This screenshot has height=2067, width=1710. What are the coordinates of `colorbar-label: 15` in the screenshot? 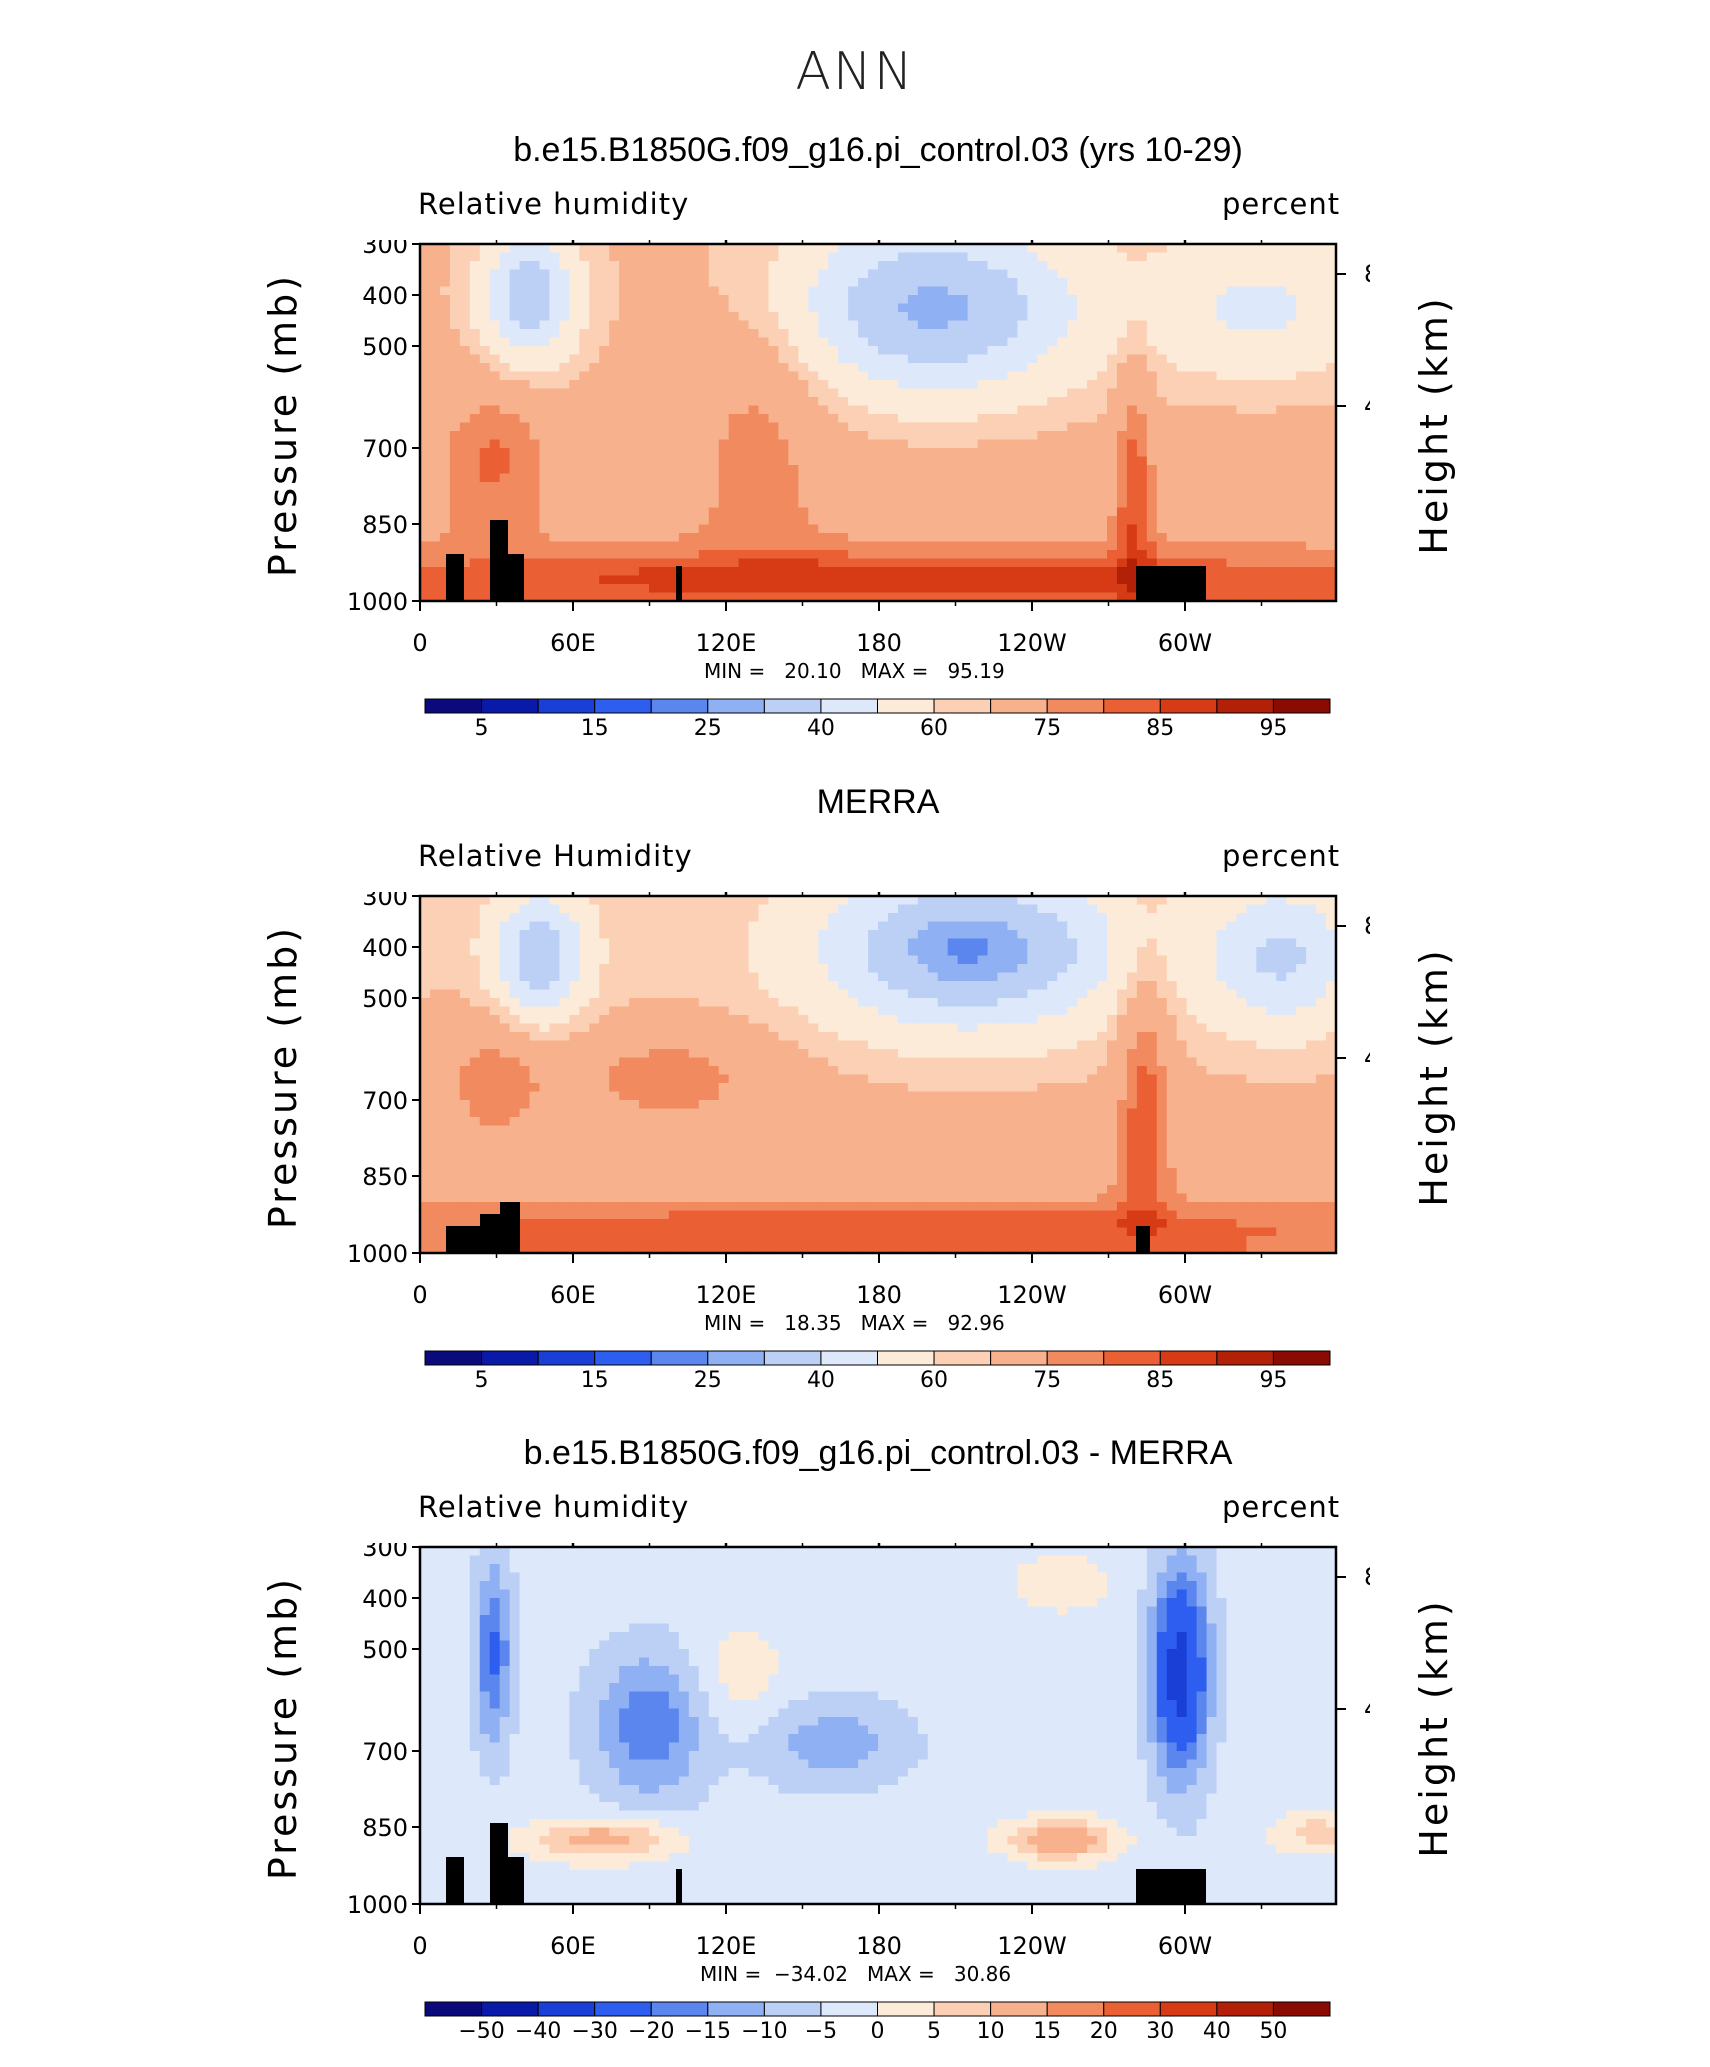 It's located at (595, 728).